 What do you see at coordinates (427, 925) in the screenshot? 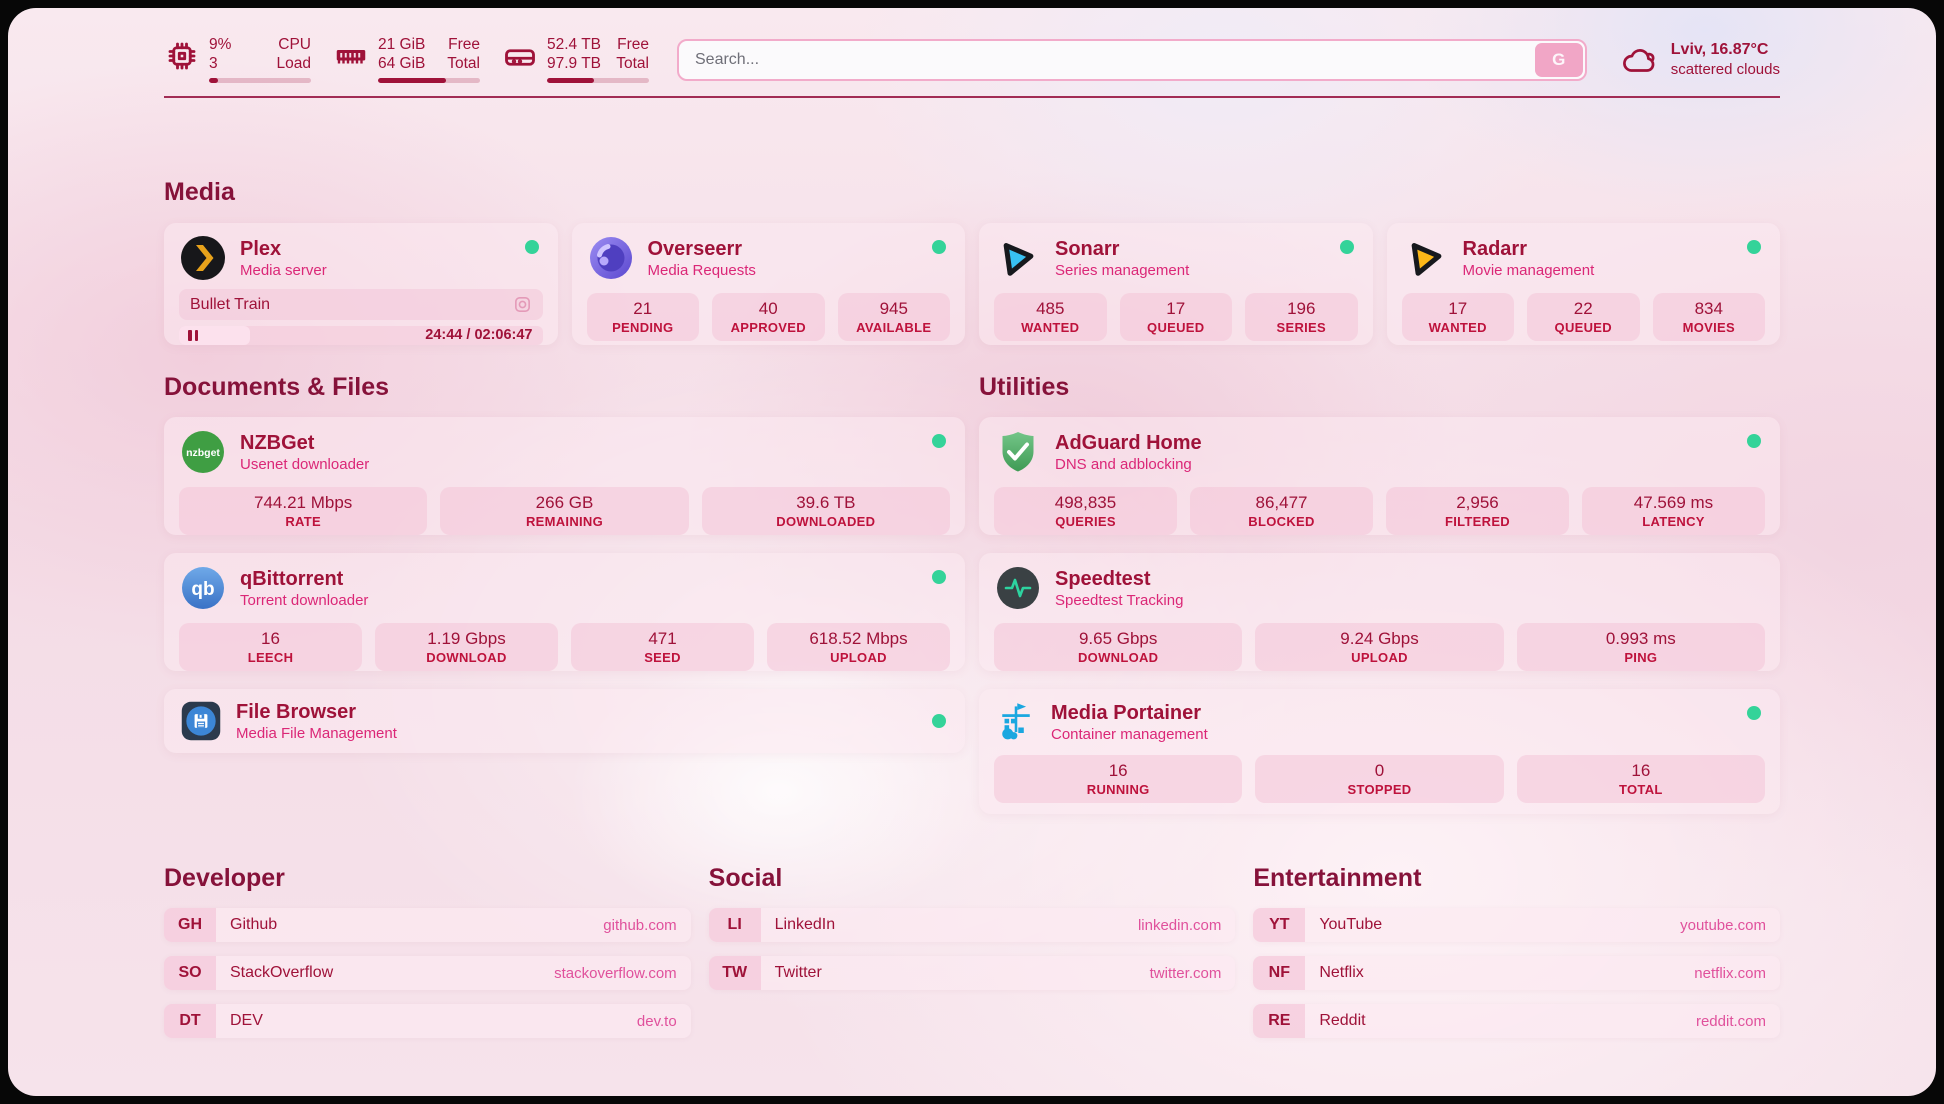
I see `bookmark-github: GH Github github.com` at bounding box center [427, 925].